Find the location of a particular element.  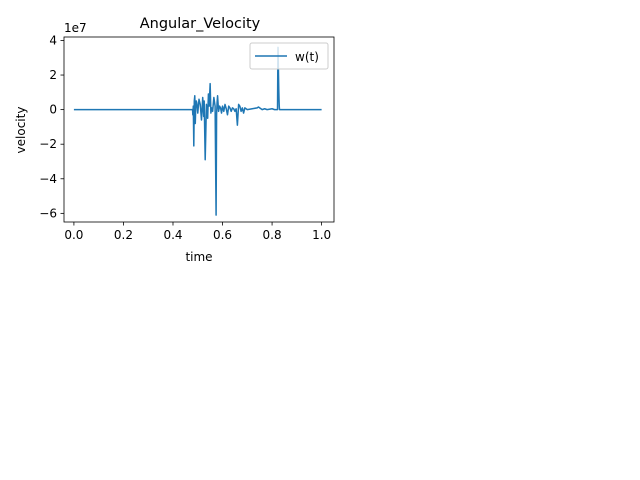

y-offset-label: 1e7 is located at coordinates (75, 28).